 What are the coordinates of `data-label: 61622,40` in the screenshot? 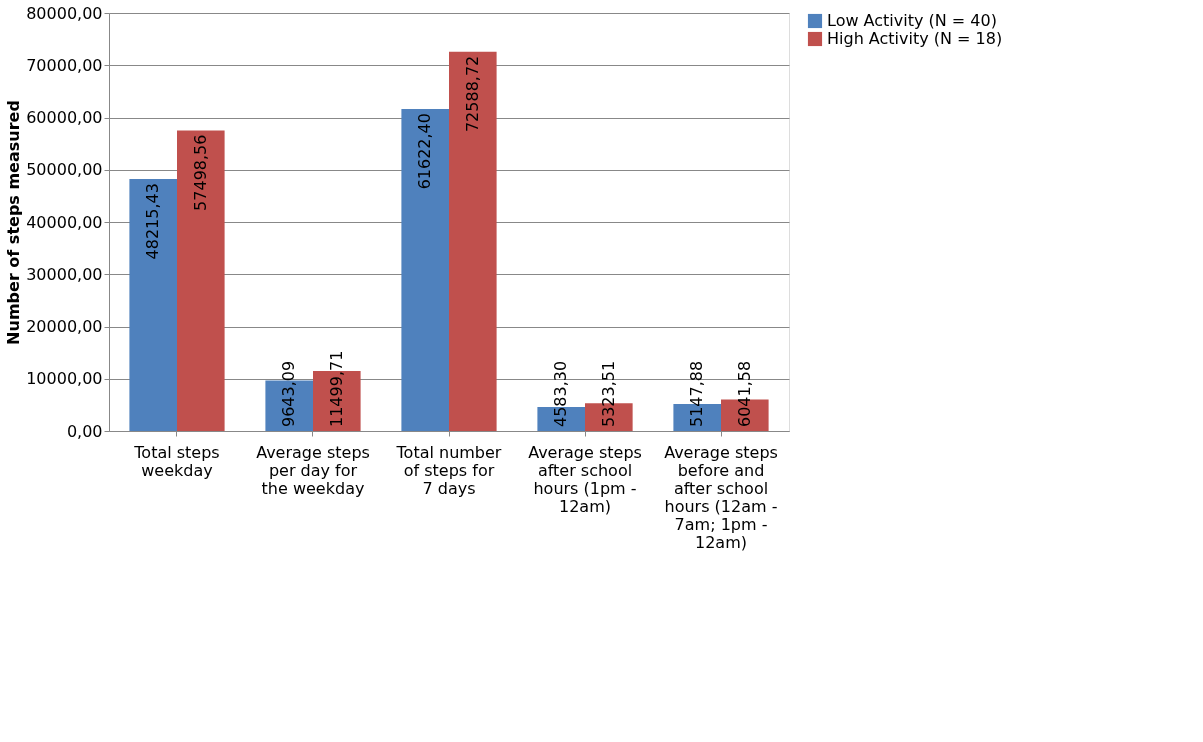 It's located at (425, 151).